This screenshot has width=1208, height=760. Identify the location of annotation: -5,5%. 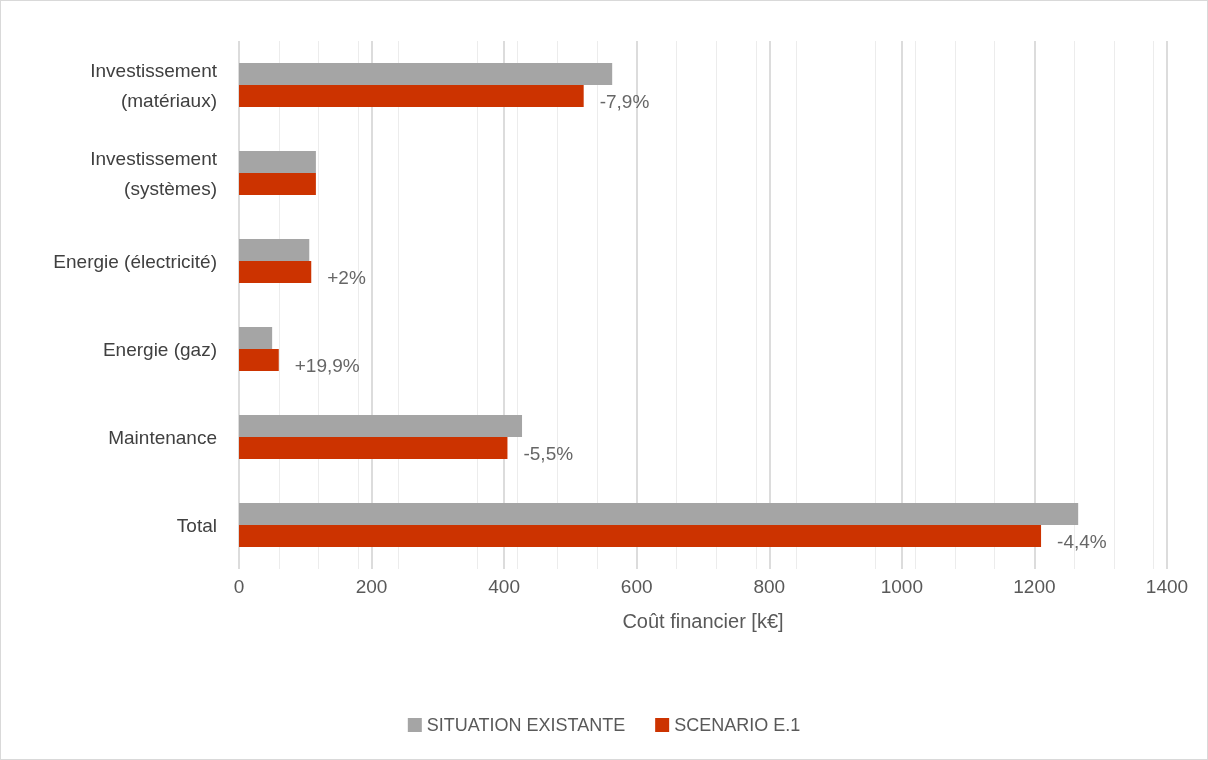
(548, 453).